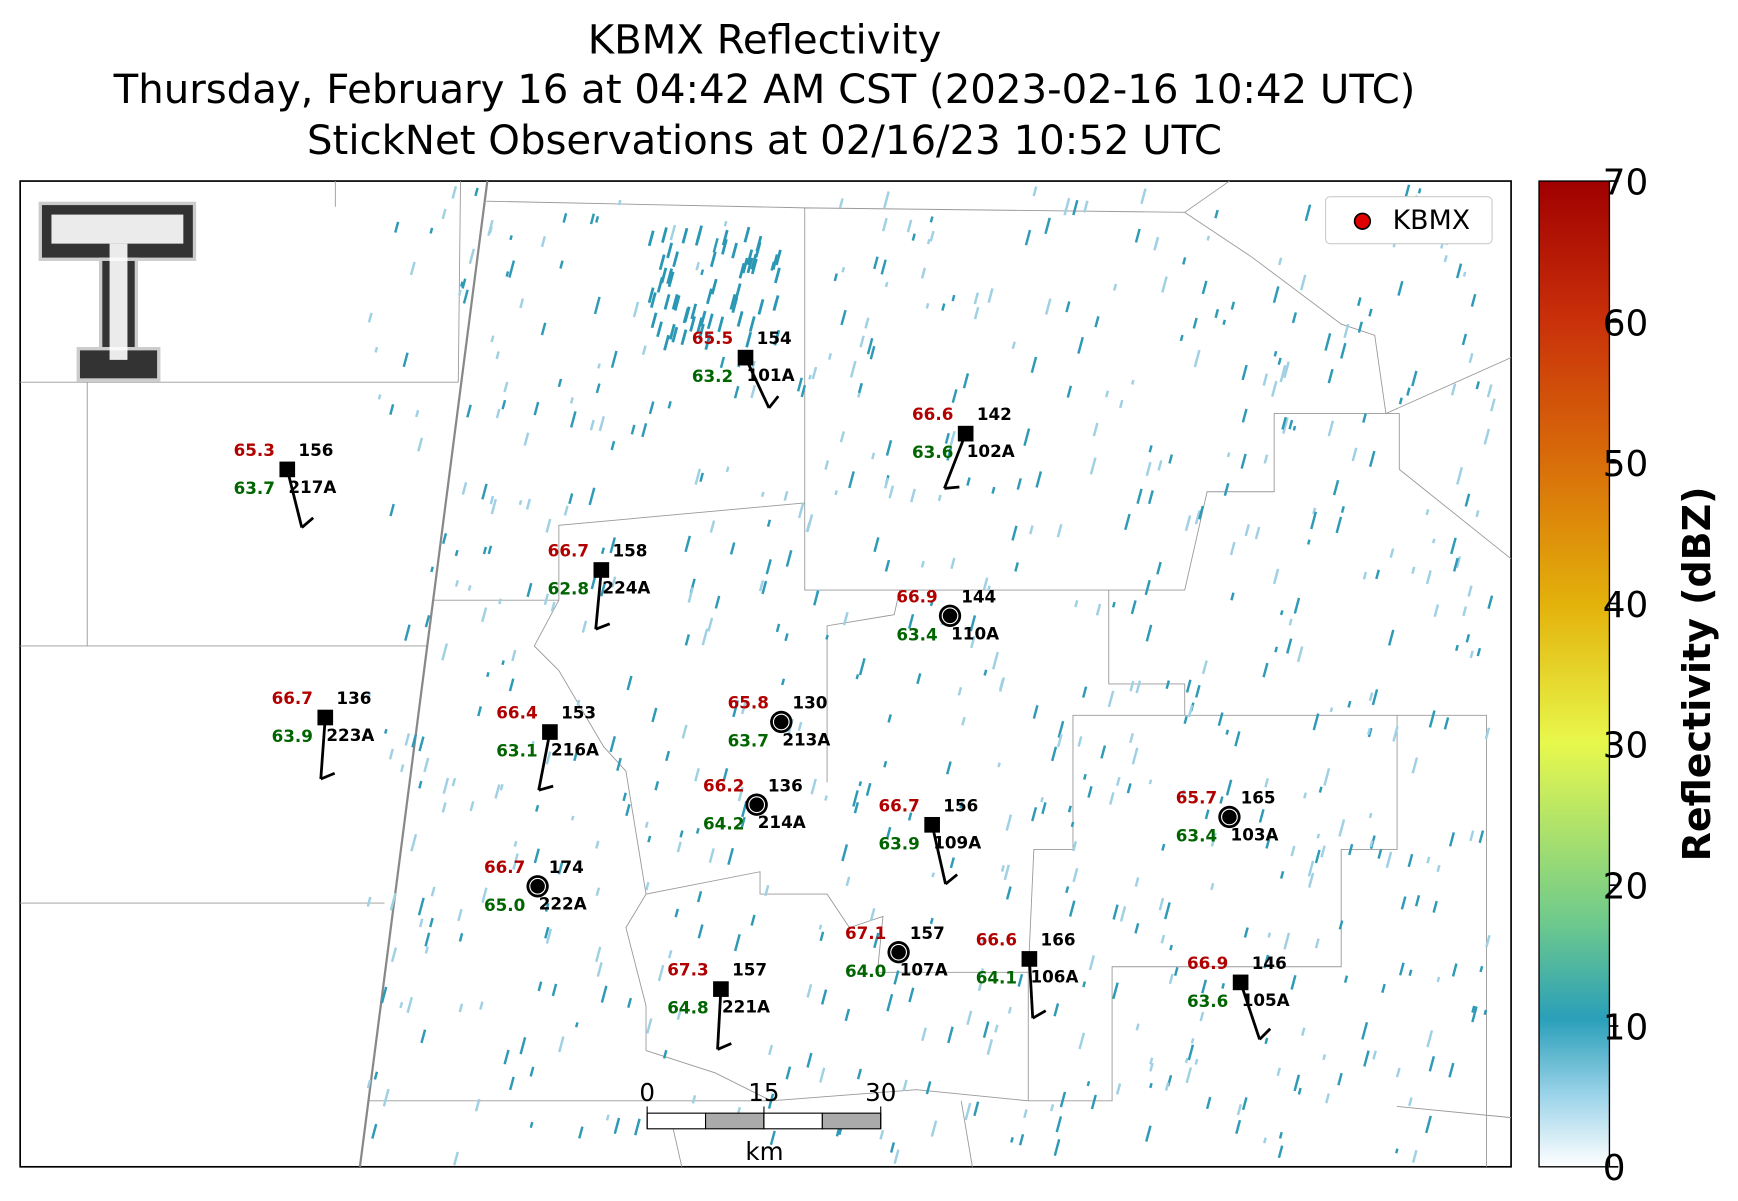 The image size is (1738, 1201). I want to click on logo, so click(117, 291).